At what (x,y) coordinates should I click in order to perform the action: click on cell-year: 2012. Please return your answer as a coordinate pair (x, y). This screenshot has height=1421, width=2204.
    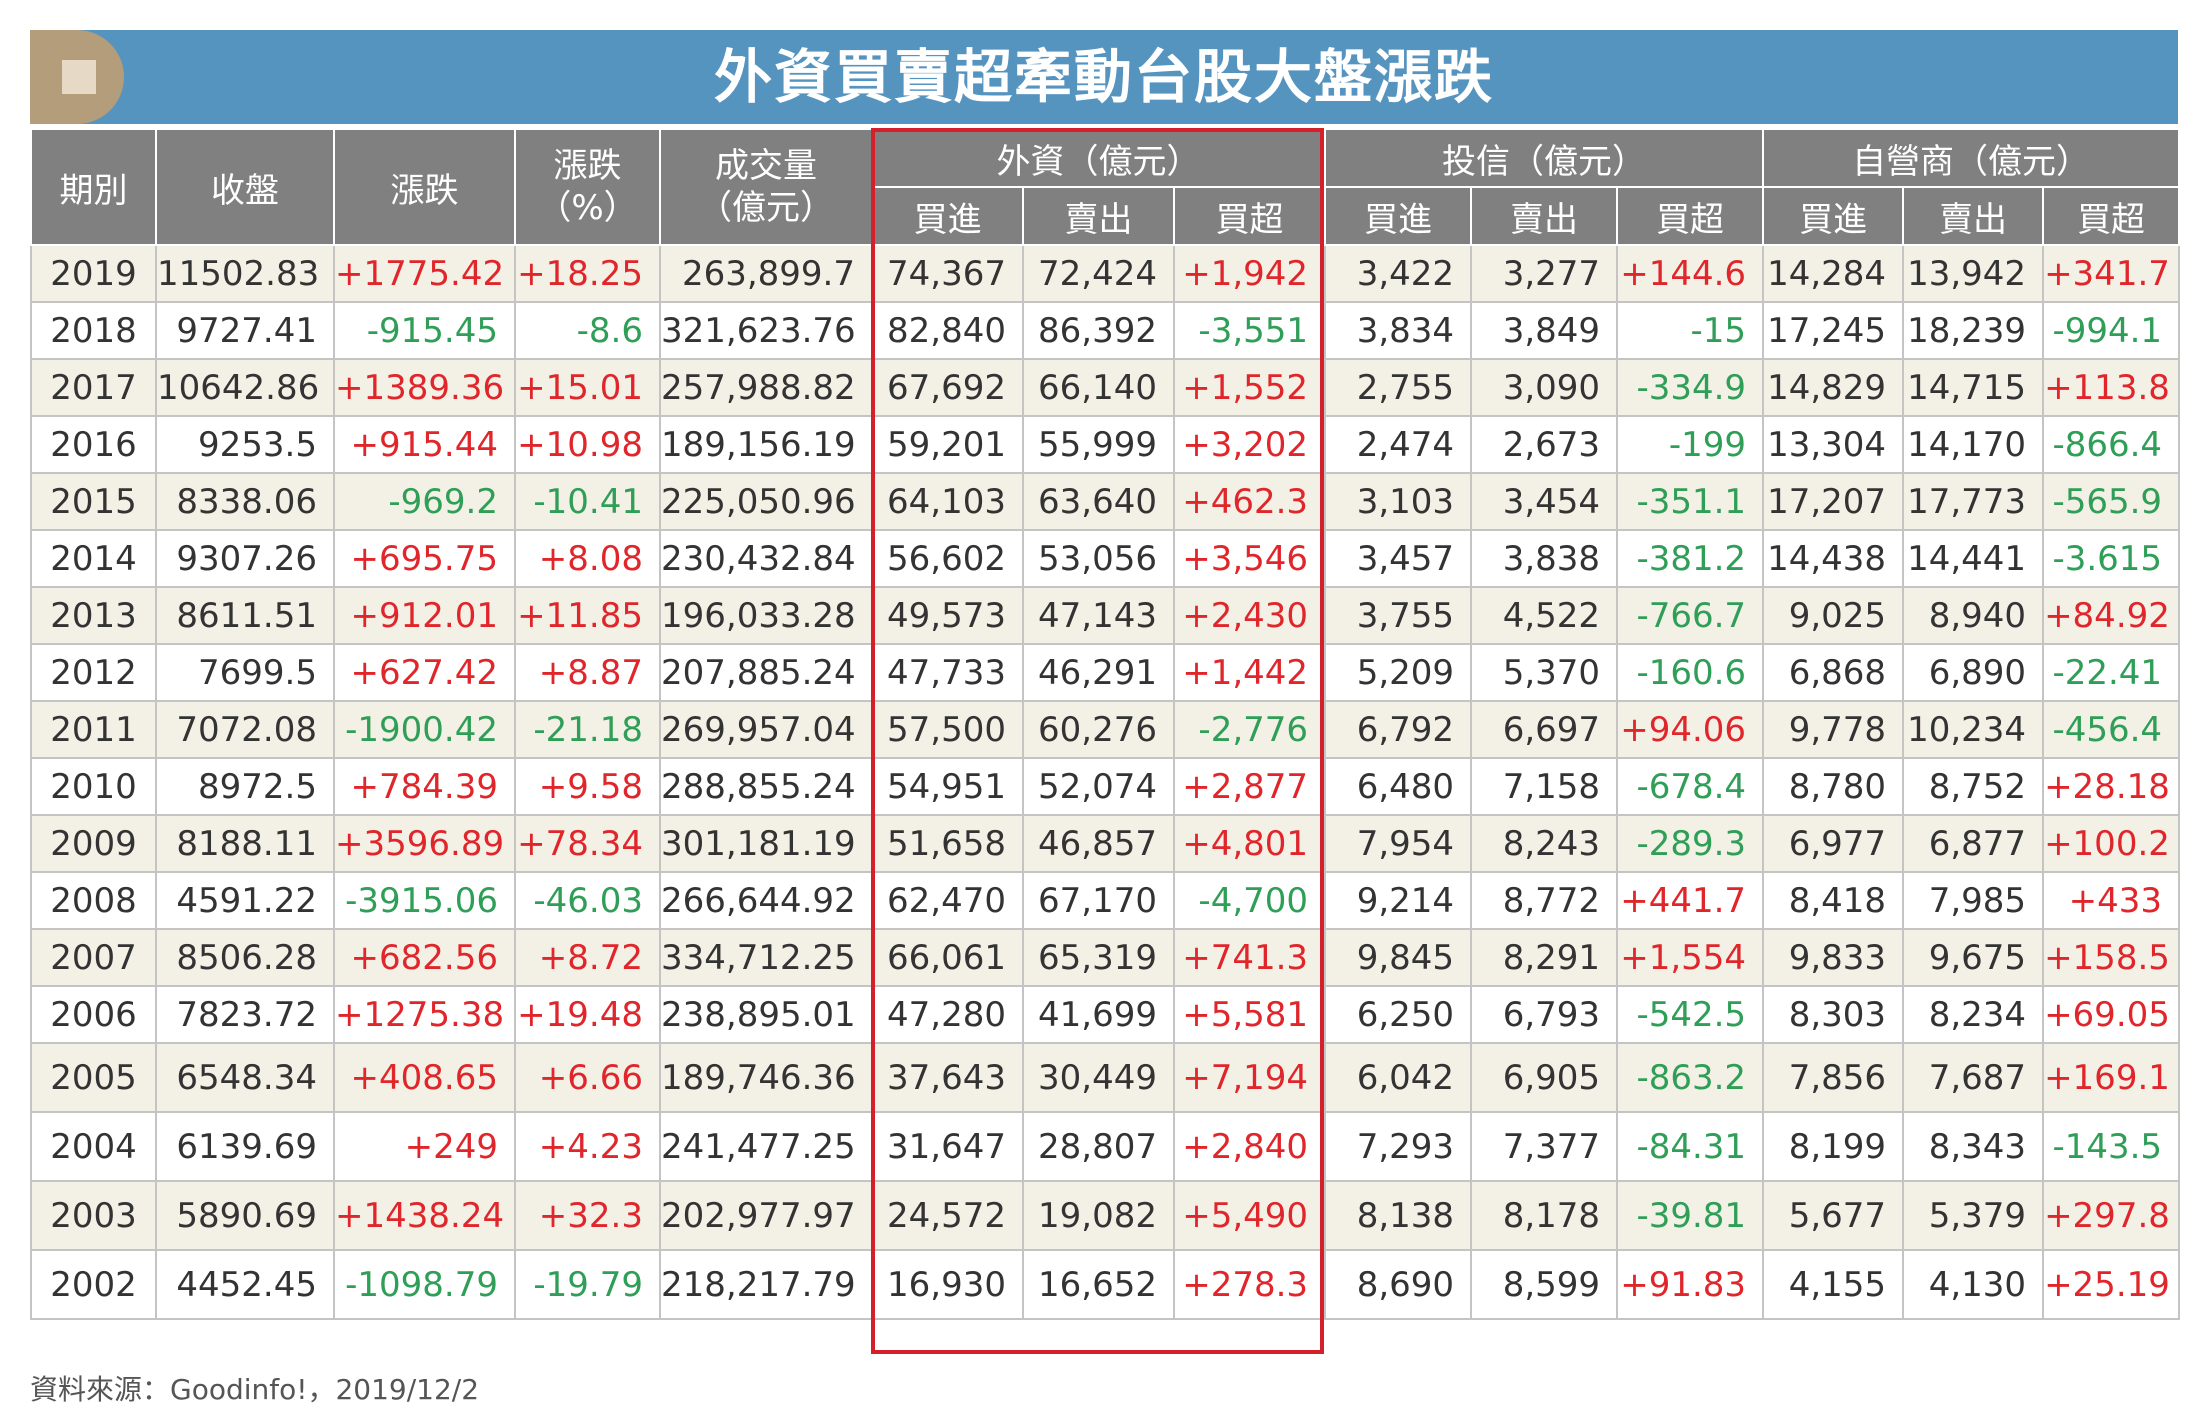
    Looking at the image, I should click on (93, 672).